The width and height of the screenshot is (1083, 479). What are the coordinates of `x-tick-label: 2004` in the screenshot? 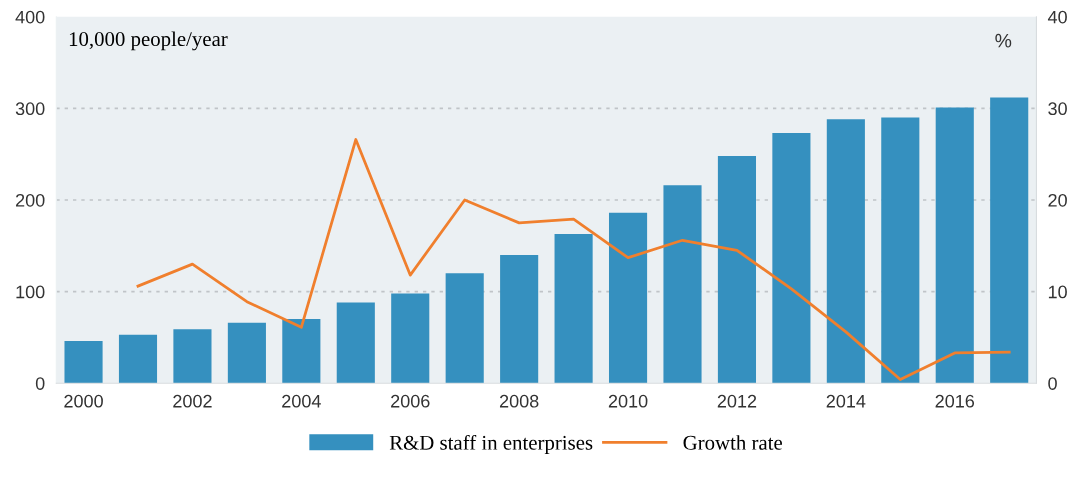 It's located at (301, 401).